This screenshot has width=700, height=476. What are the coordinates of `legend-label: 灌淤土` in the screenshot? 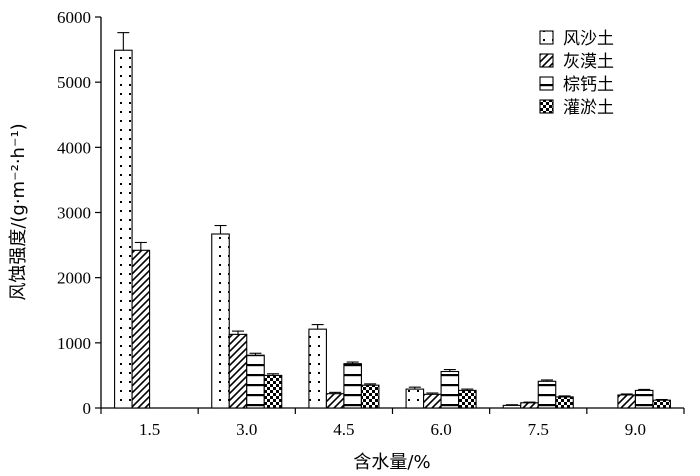 It's located at (588, 108).